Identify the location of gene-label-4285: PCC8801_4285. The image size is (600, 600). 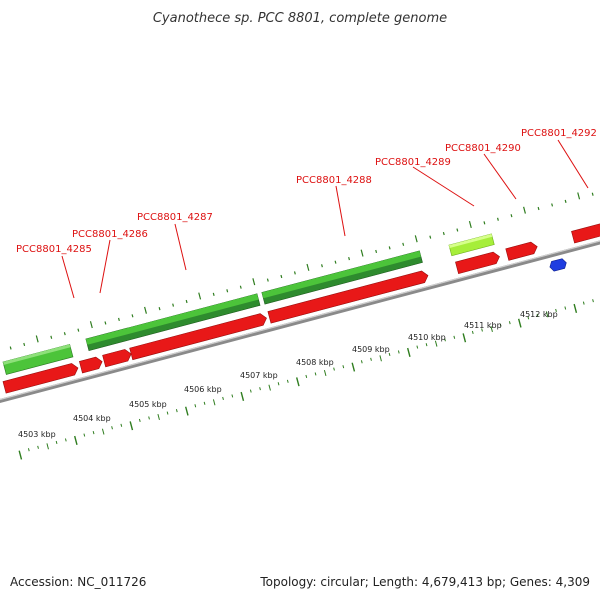
(54, 249).